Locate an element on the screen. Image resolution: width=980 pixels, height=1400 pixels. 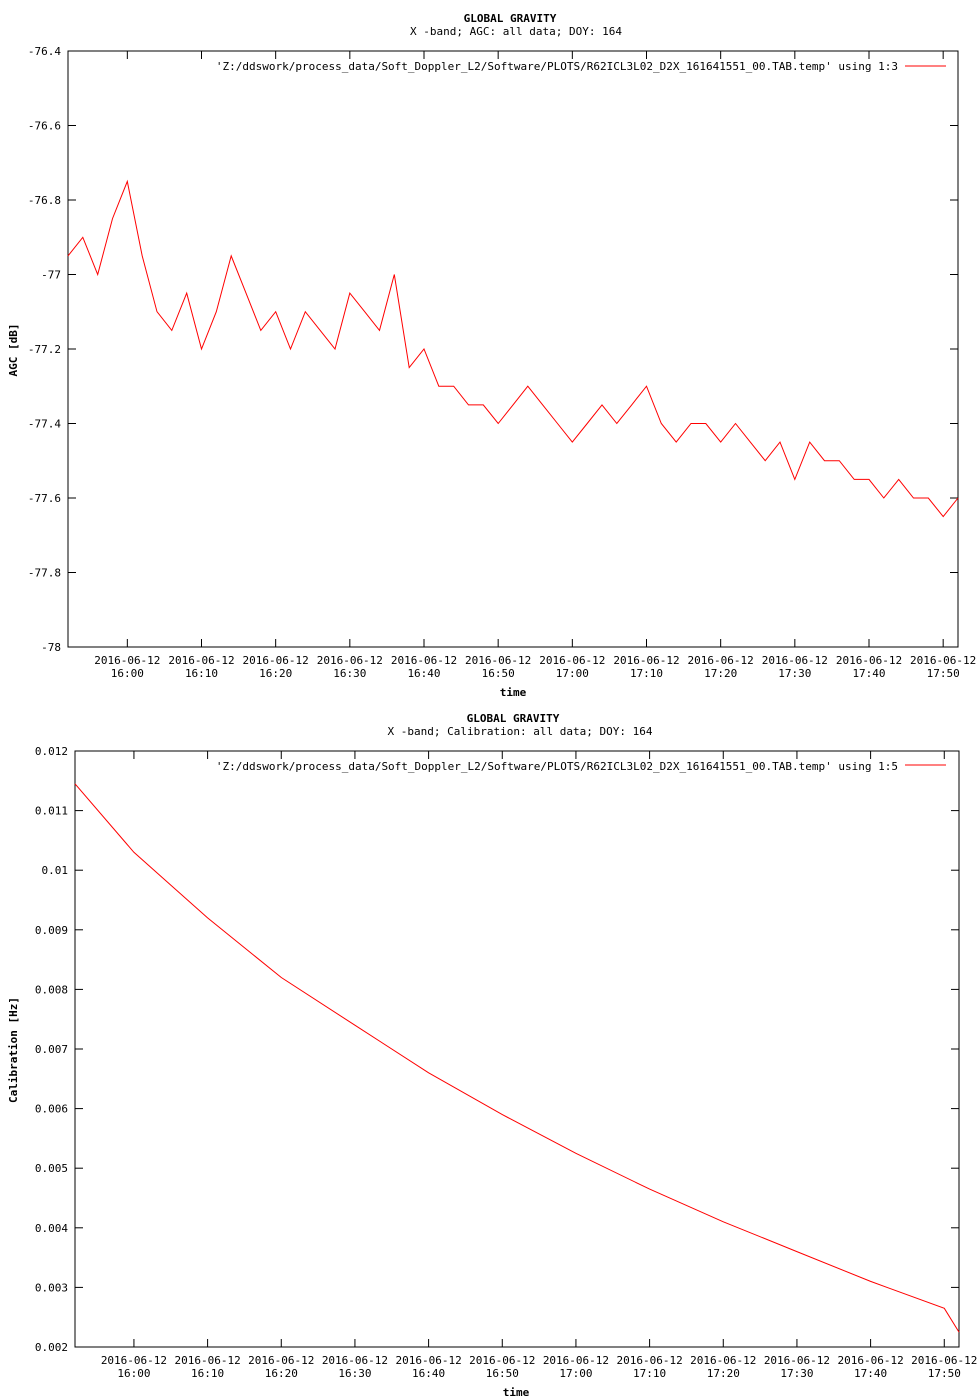
chart-cal-y-tick-label: 0.009 is located at coordinates (51, 930).